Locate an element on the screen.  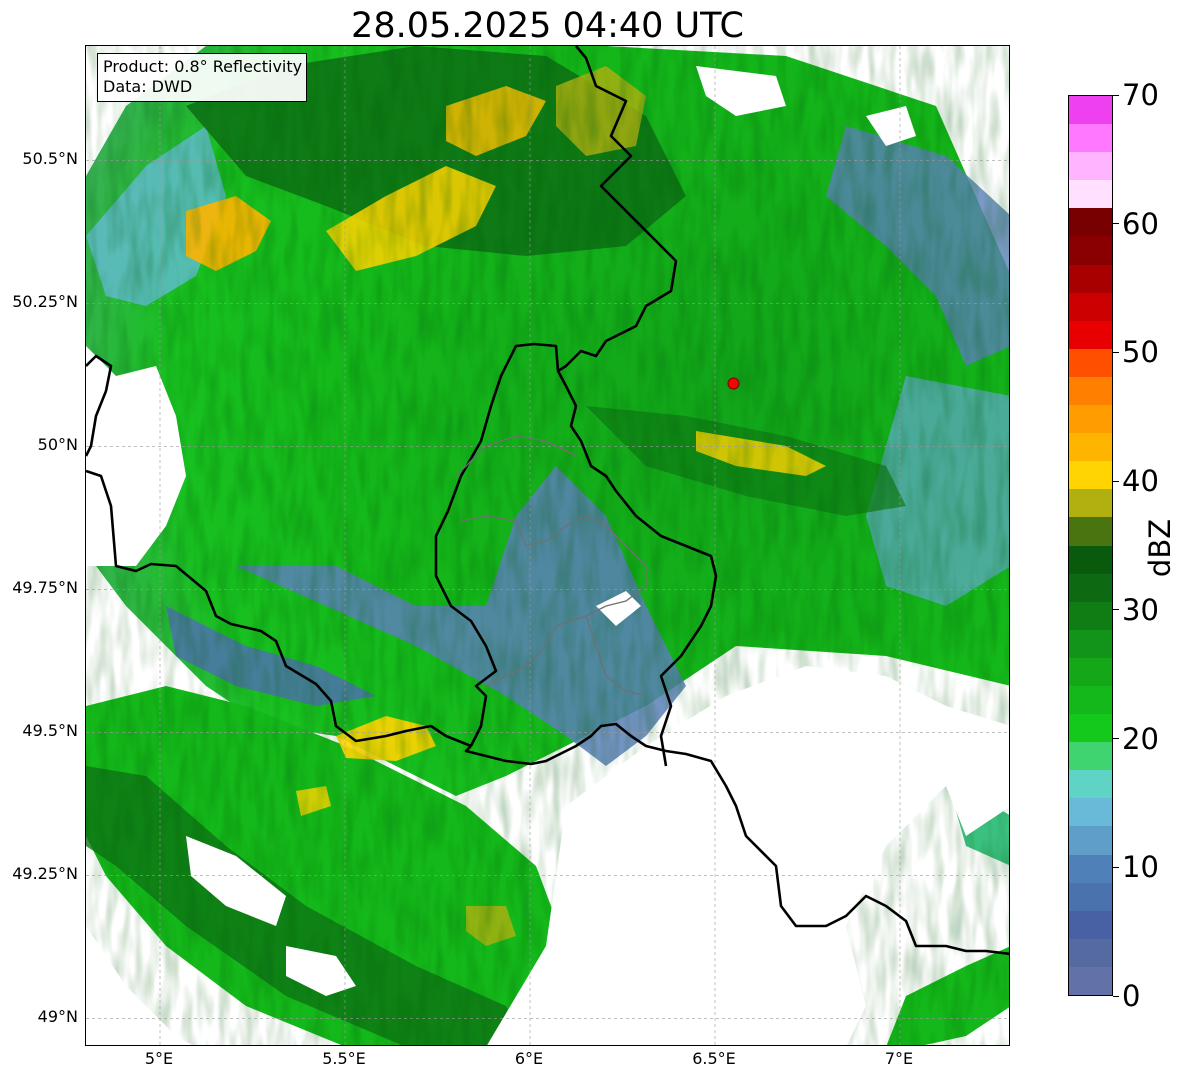
border-france-luxembourg is located at coordinates (565, 744).